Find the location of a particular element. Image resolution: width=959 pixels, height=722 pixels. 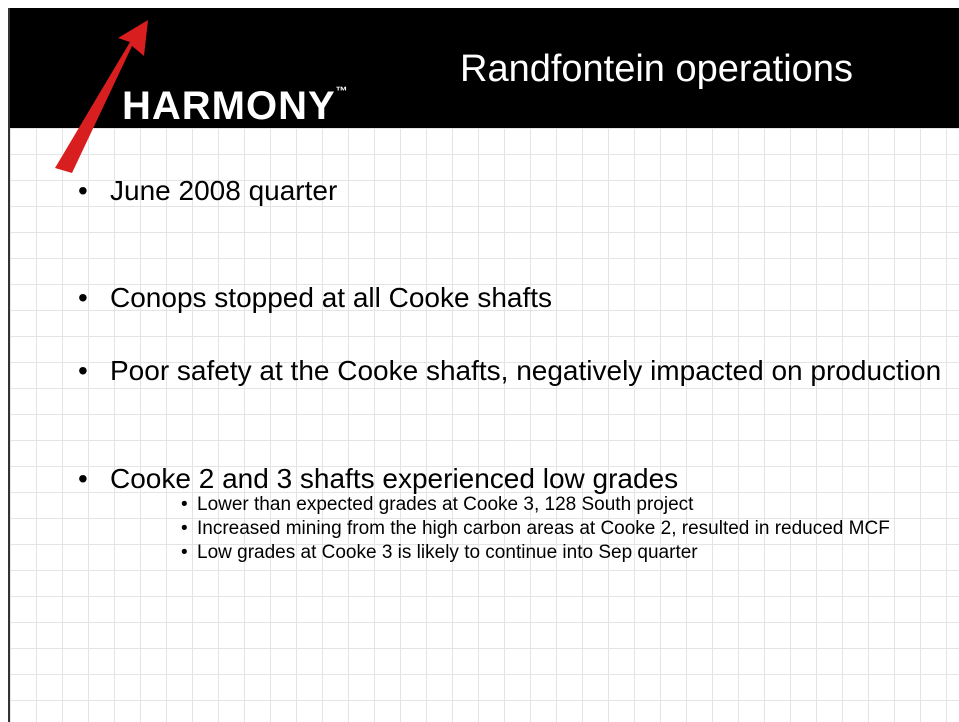

bullet-text: Conops stopped at all Cooke shafts is located at coordinates (331, 297).